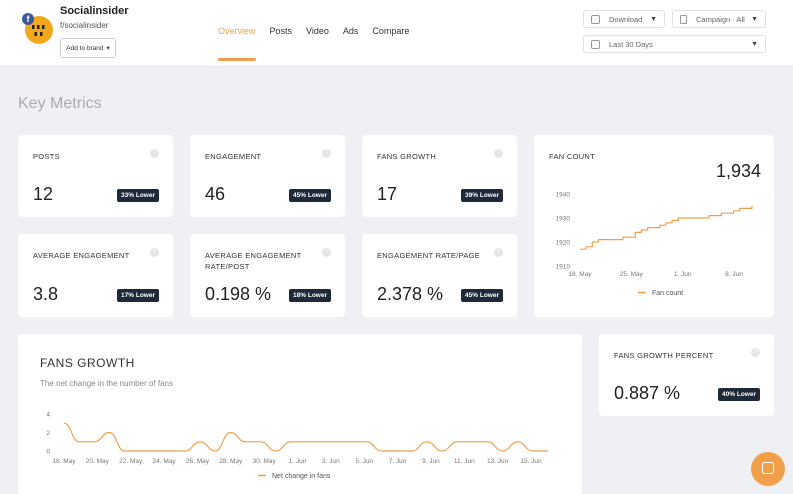 This screenshot has width=793, height=494. Describe the element at coordinates (81, 255) in the screenshot. I see `metric-label: AVERAGE ENGAGEMENT` at that location.